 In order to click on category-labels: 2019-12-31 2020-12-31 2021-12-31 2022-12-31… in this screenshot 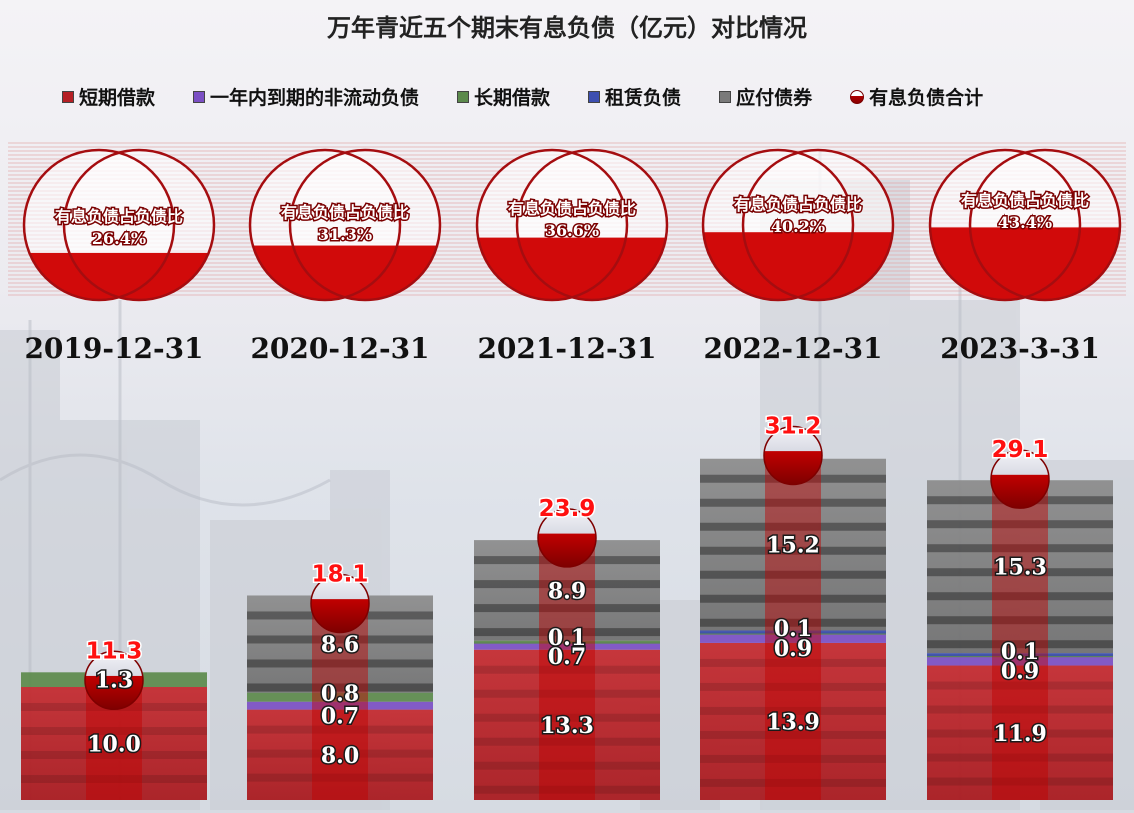, I will do `click(561, 348)`.